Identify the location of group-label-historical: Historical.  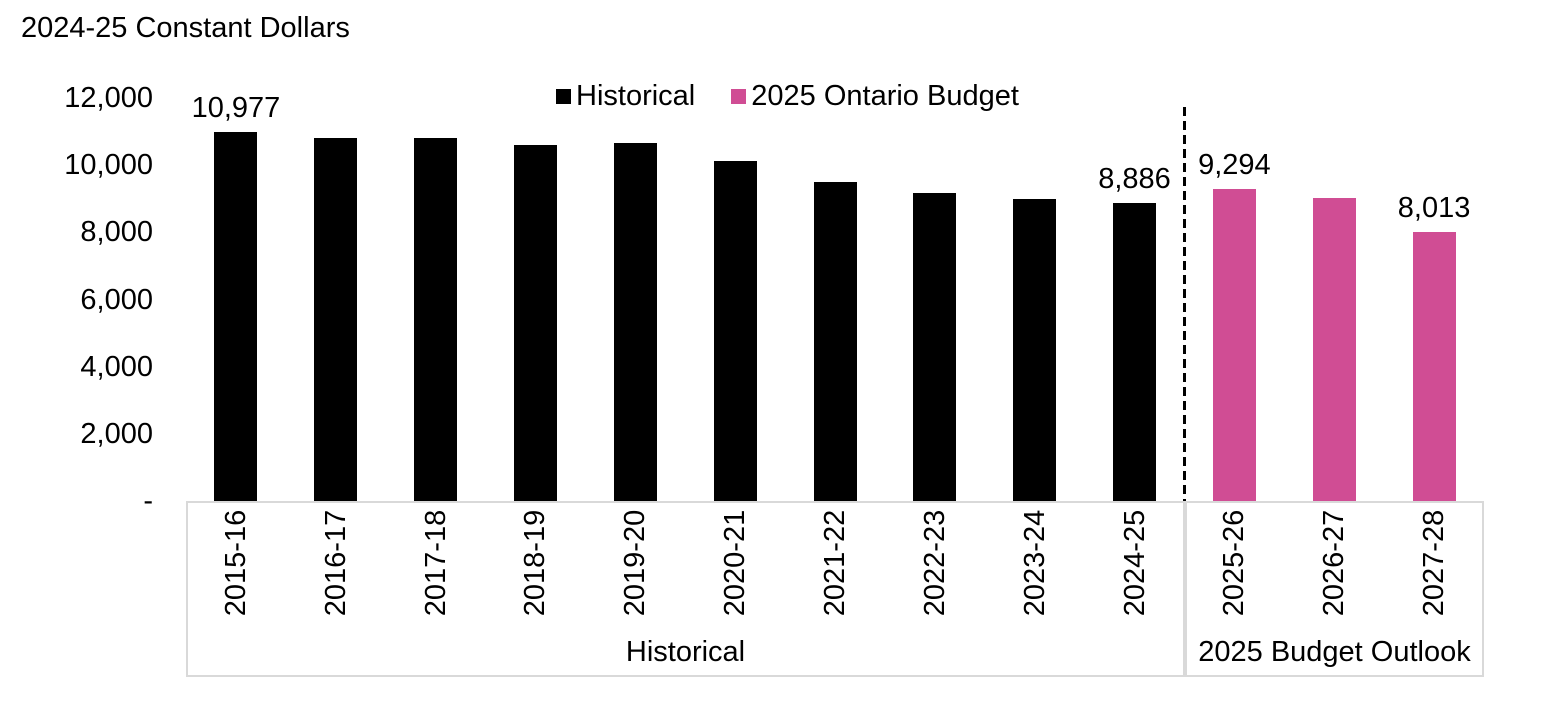
(685, 652).